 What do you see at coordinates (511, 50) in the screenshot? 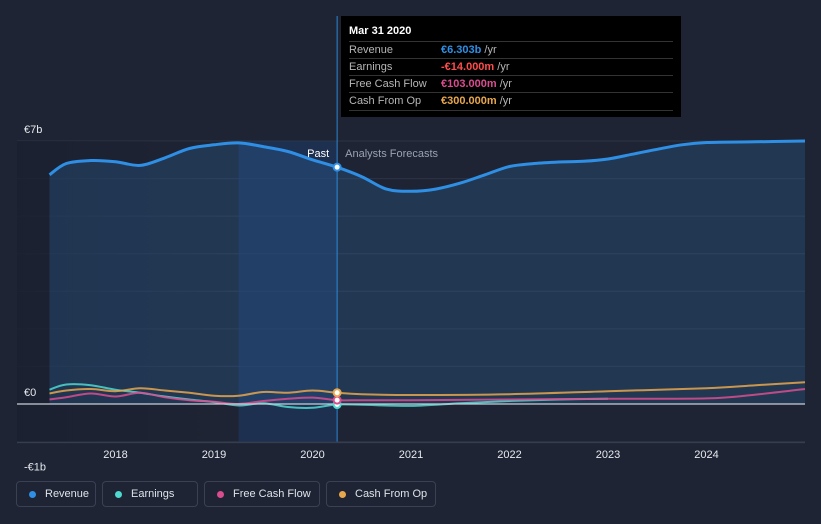
I see `tooltip-row-revenue: Revenue €6.303b /yr` at bounding box center [511, 50].